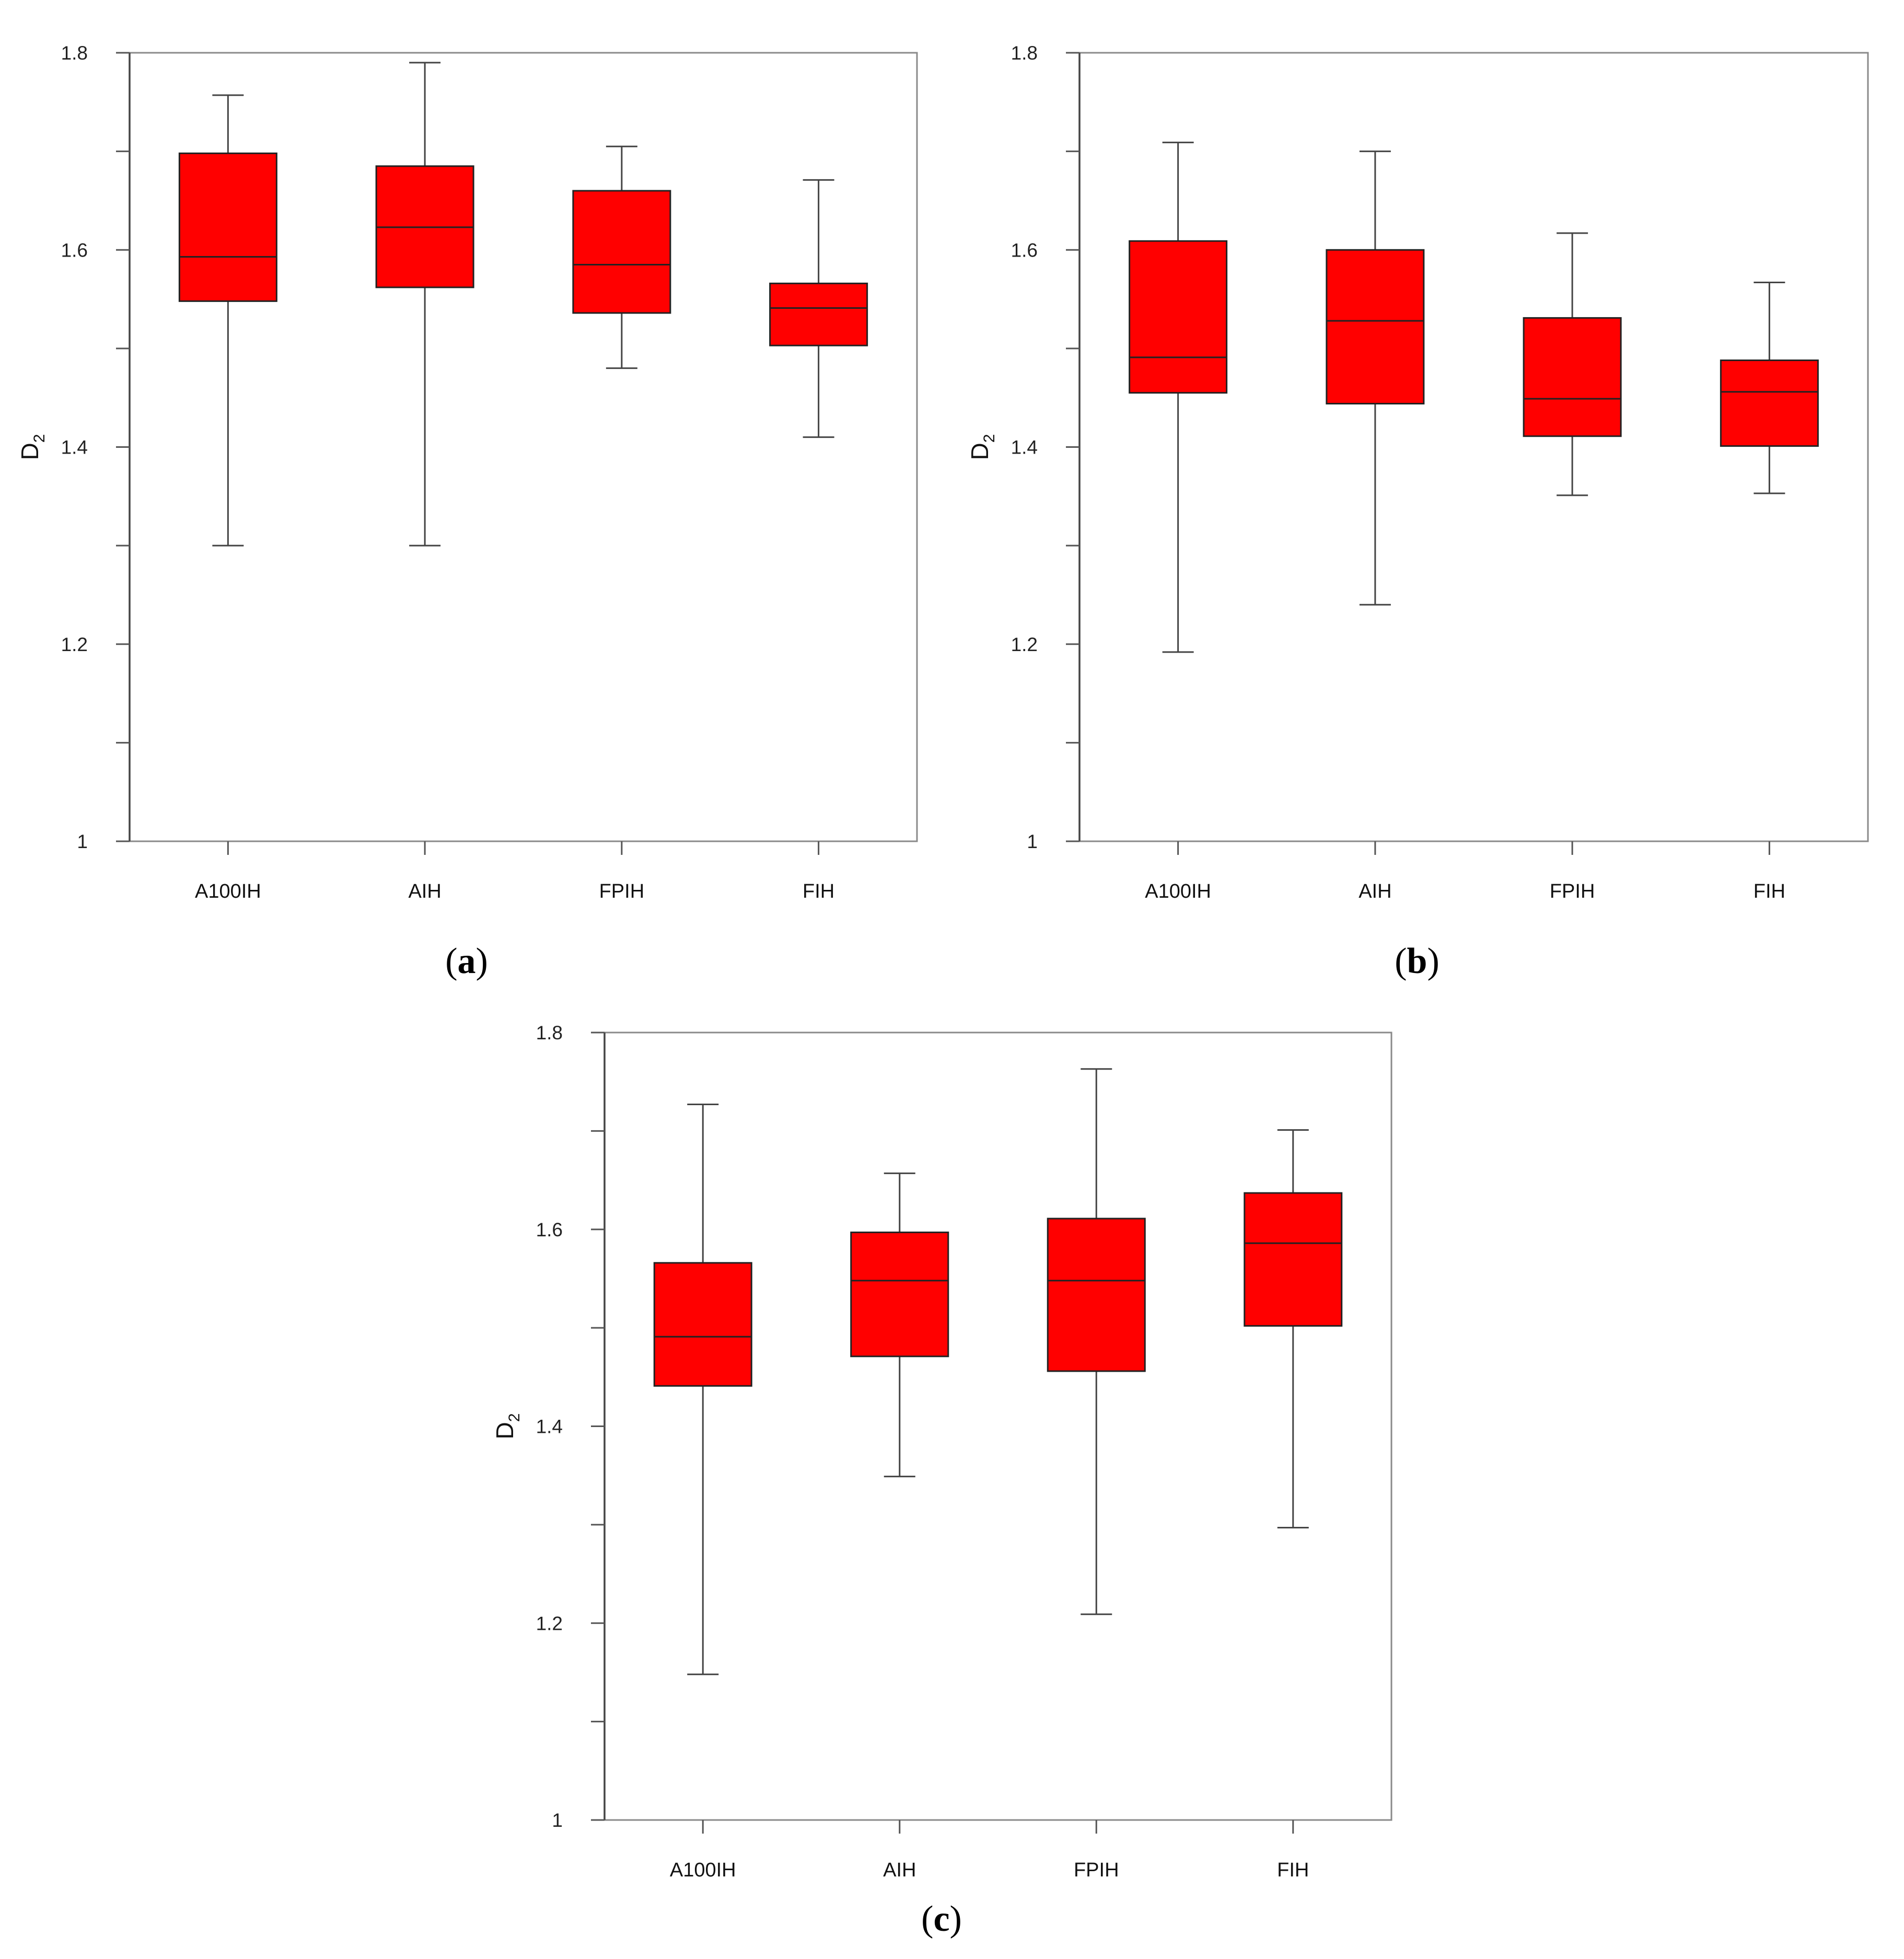 The width and height of the screenshot is (1904, 1959). I want to click on panel-label: (b), so click(1417, 961).